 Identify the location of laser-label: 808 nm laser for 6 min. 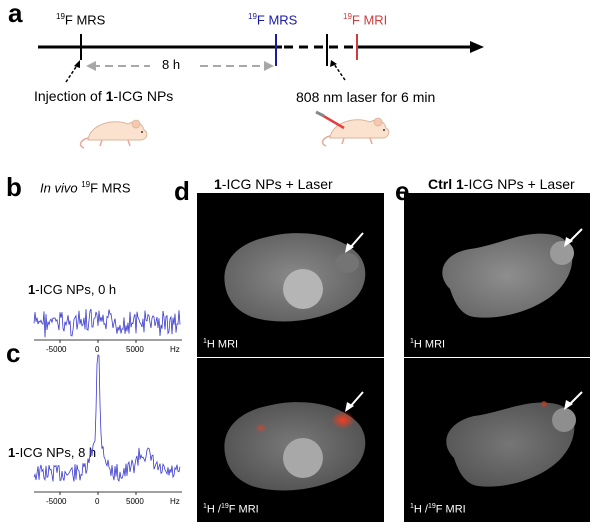
(366, 97).